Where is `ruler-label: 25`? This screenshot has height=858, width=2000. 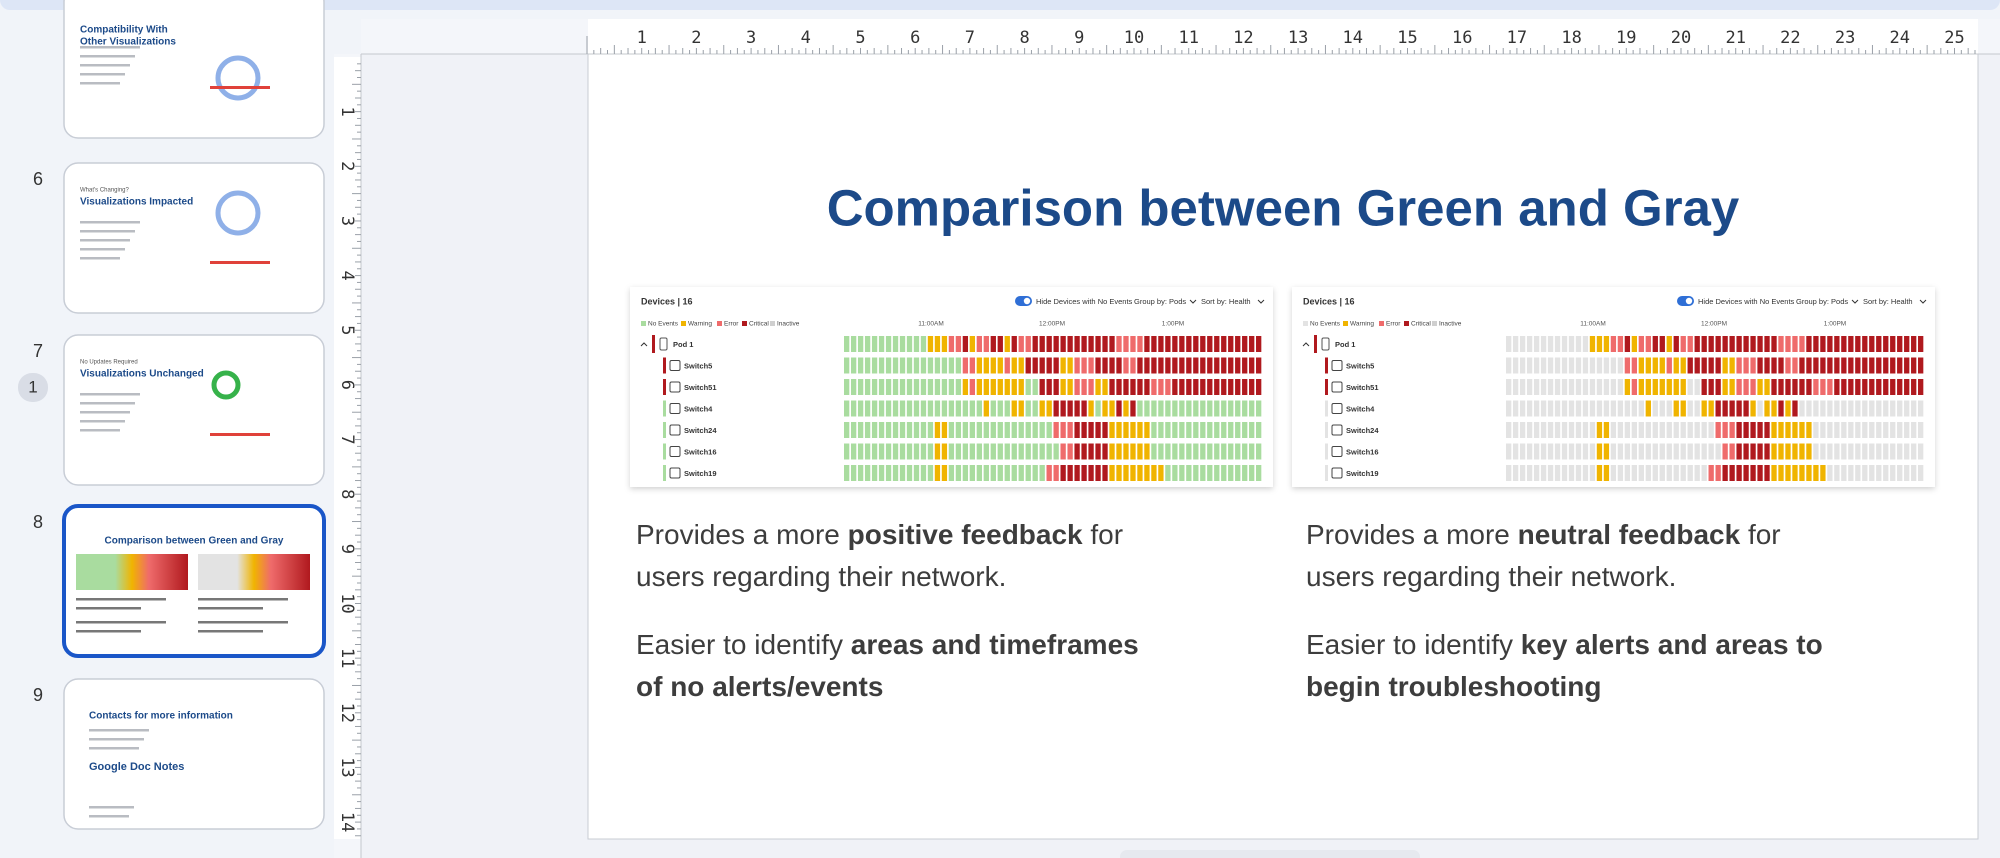
ruler-label: 25 is located at coordinates (1954, 38).